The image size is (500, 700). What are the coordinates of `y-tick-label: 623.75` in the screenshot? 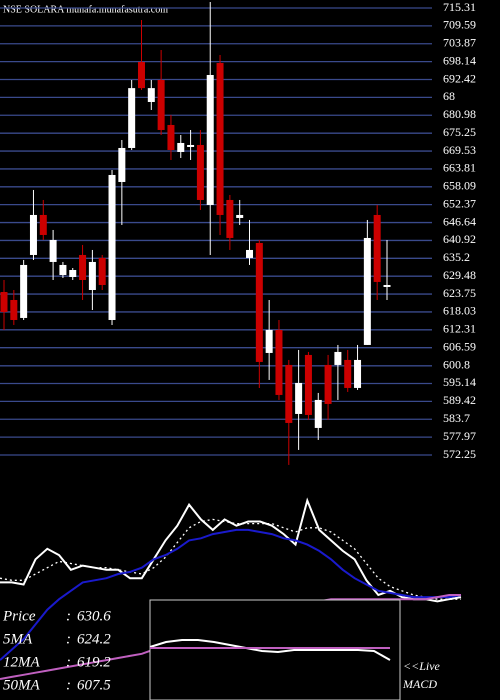 It's located at (459, 293).